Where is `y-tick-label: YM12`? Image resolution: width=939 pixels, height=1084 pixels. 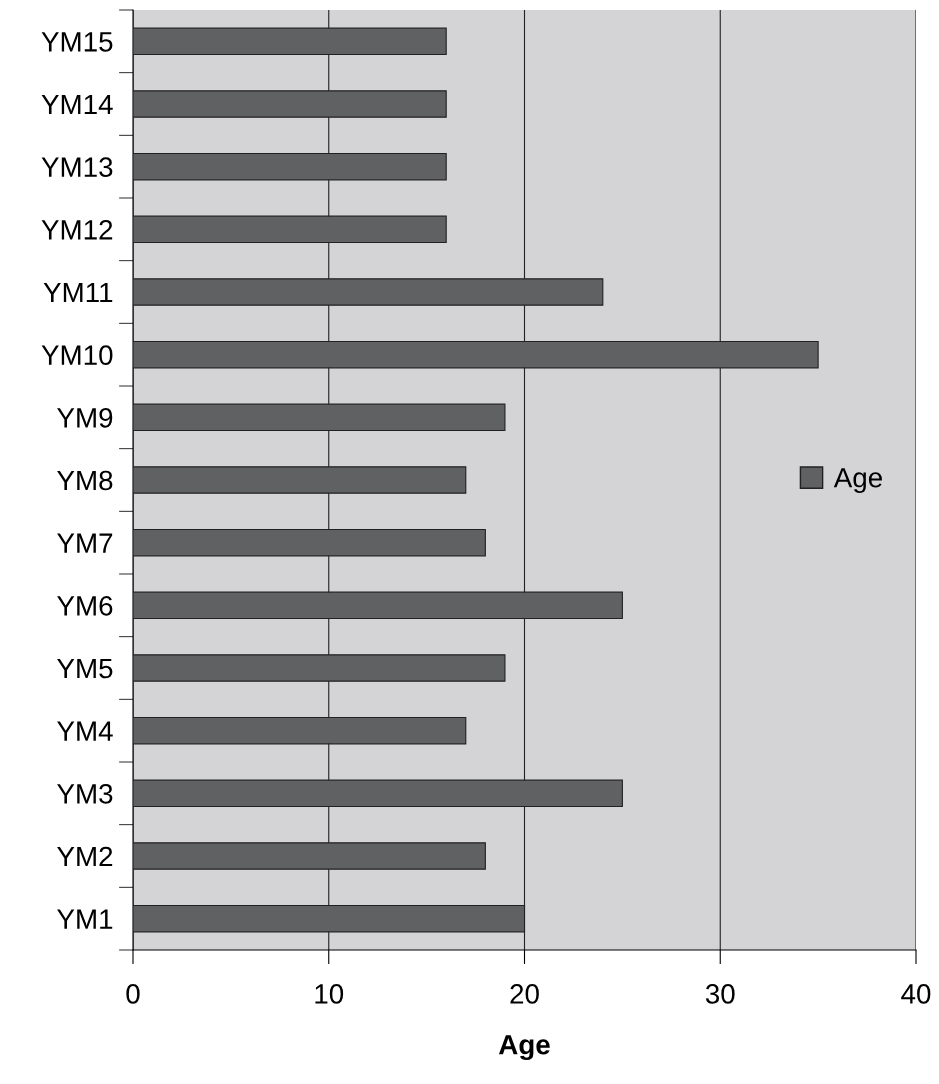 y-tick-label: YM12 is located at coordinates (77, 230).